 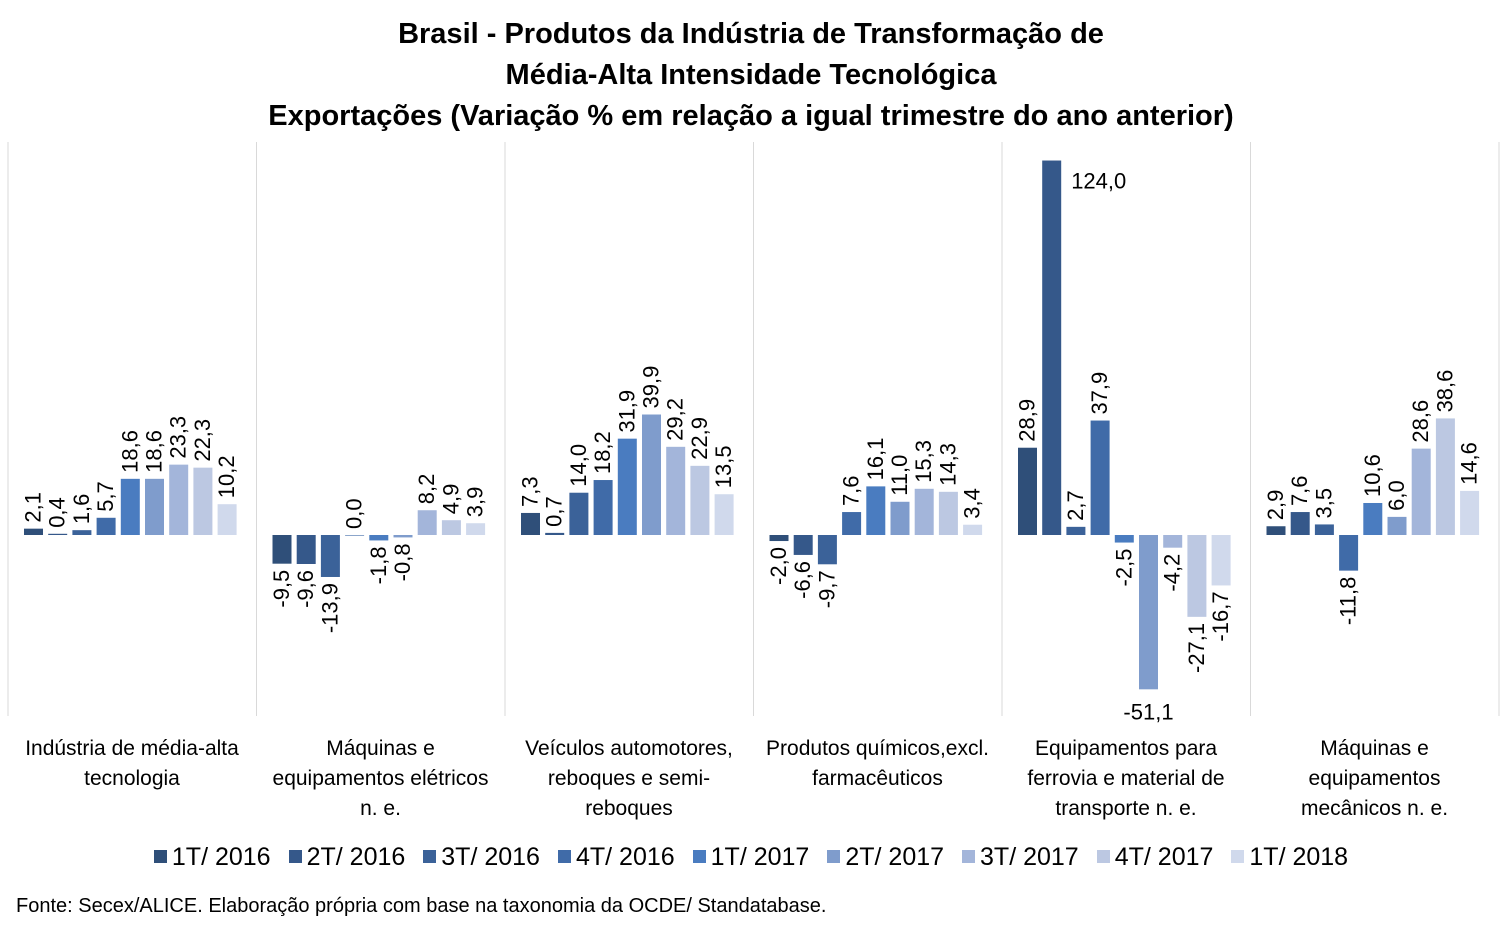 What do you see at coordinates (760, 857) in the screenshot?
I see `legend-label: 1T/ 2017` at bounding box center [760, 857].